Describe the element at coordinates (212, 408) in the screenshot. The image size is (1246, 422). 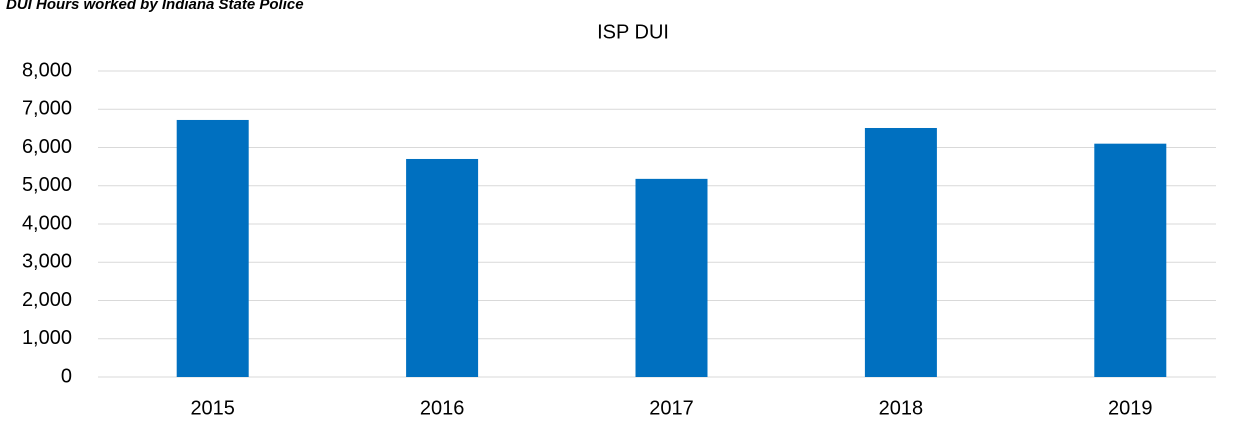
I see `x-tick-label: 2015` at that location.